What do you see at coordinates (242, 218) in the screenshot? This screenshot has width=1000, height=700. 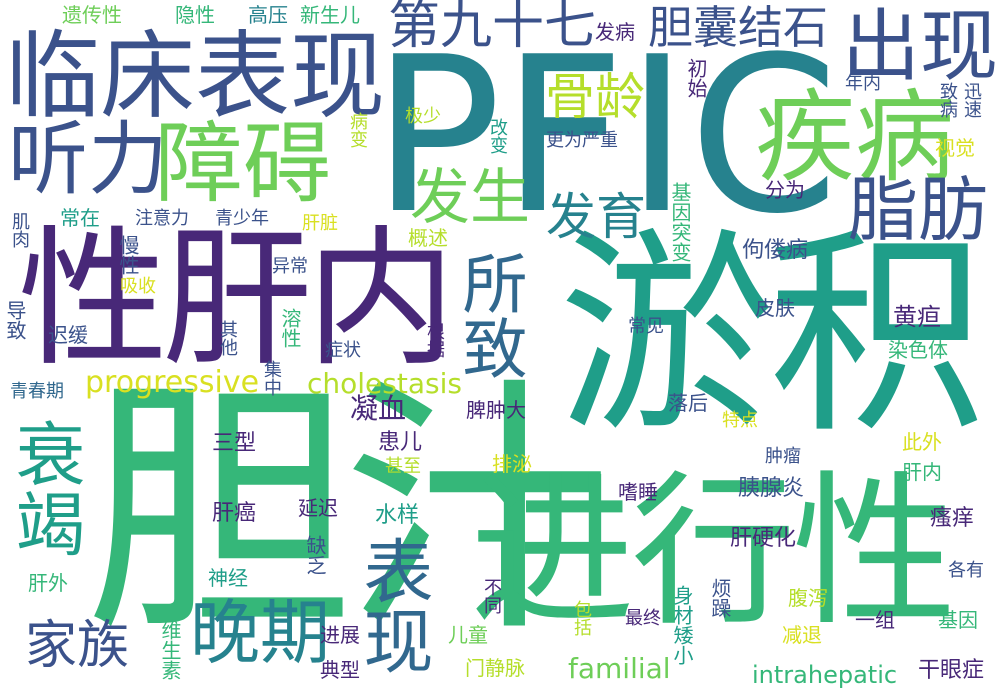 I see `word-qing-shao-nian: 青少年` at bounding box center [242, 218].